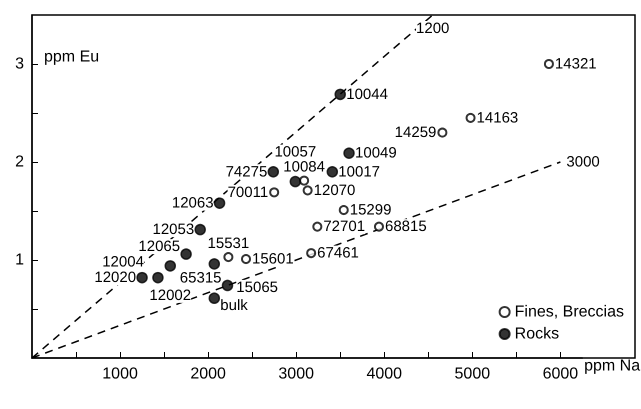  What do you see at coordinates (583, 162) in the screenshot?
I see `series-label: 3000` at bounding box center [583, 162].